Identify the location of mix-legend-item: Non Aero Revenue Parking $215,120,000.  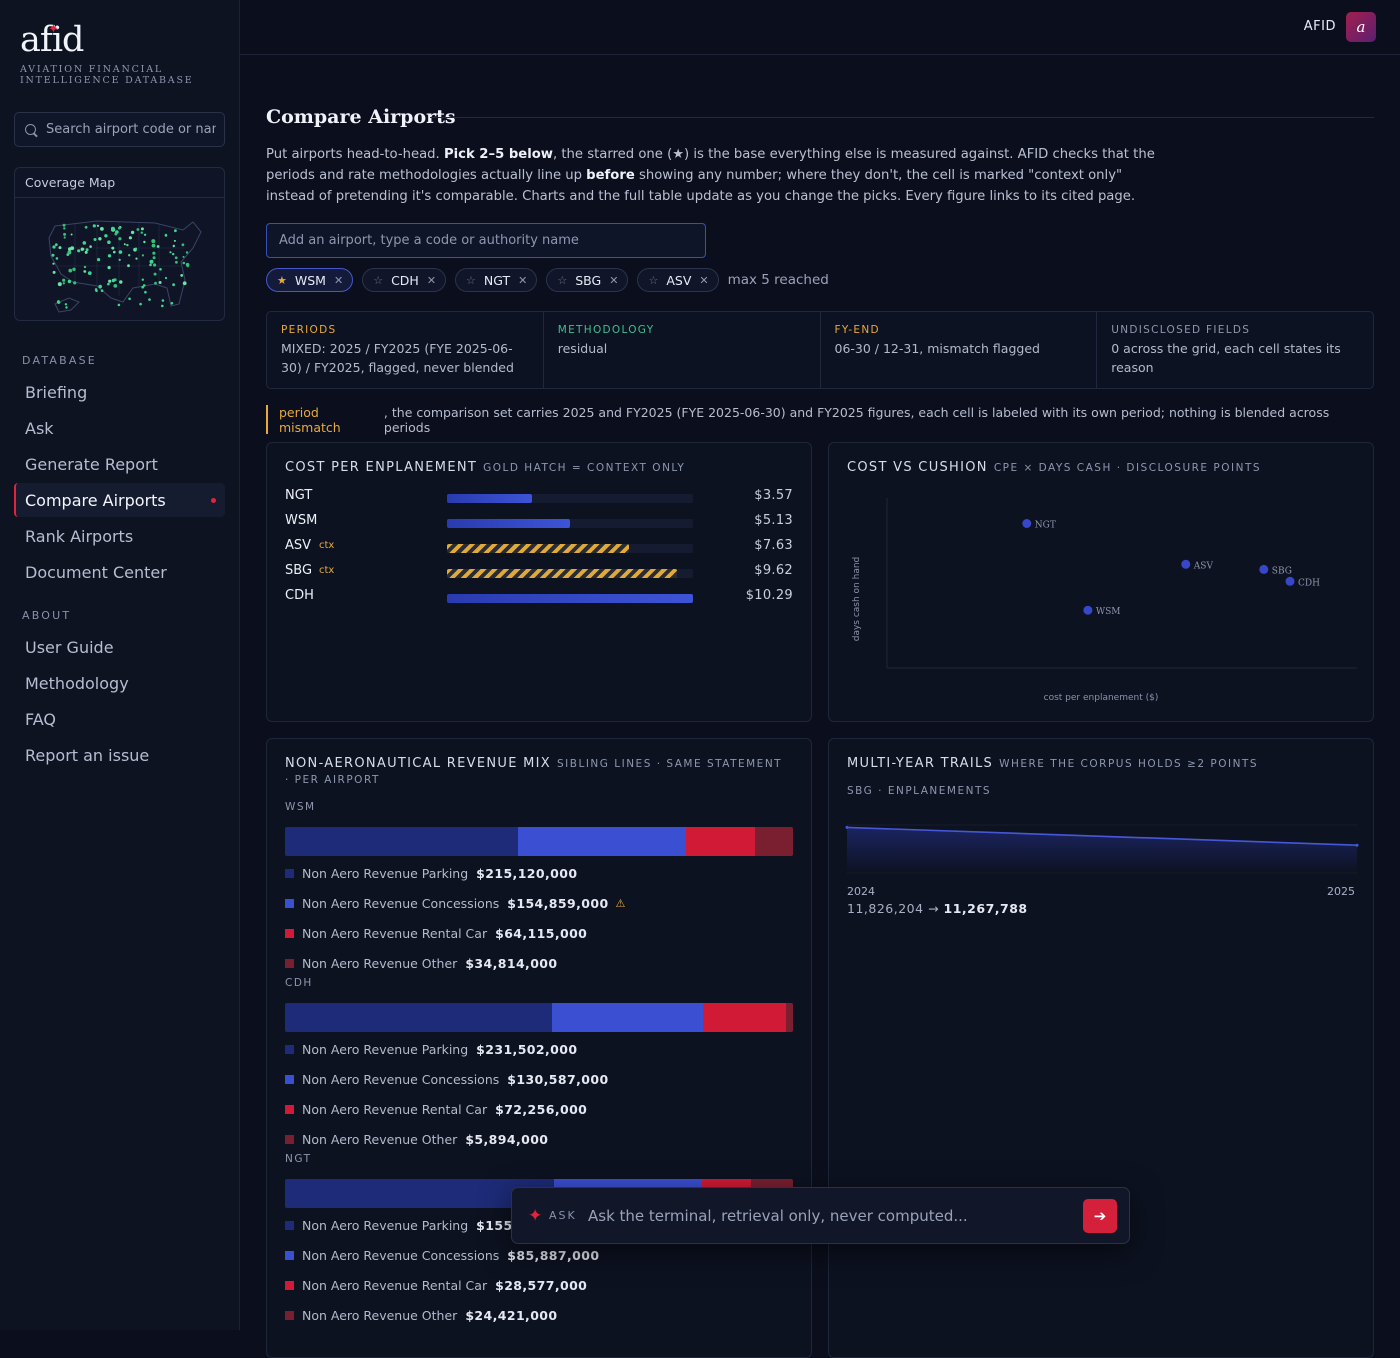
(431, 873).